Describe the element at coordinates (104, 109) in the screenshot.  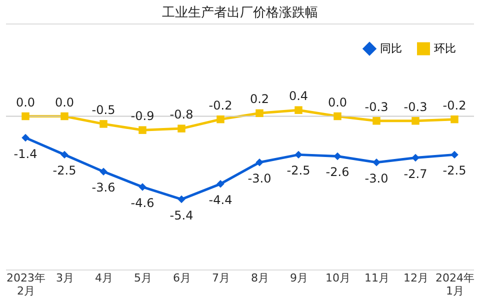
I see `data-label: -0.5` at that location.